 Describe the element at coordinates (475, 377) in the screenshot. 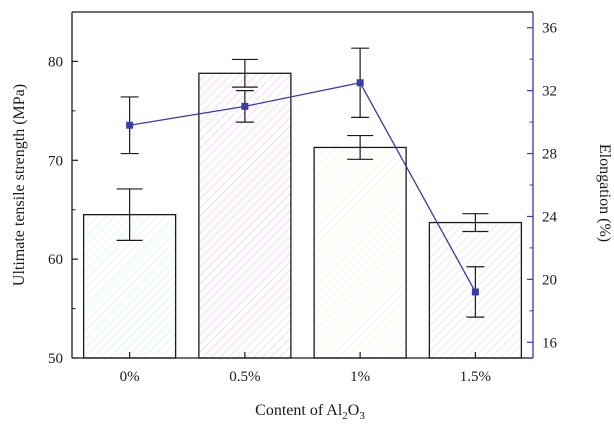

I see `x-tick-label-3: 1.5%` at that location.